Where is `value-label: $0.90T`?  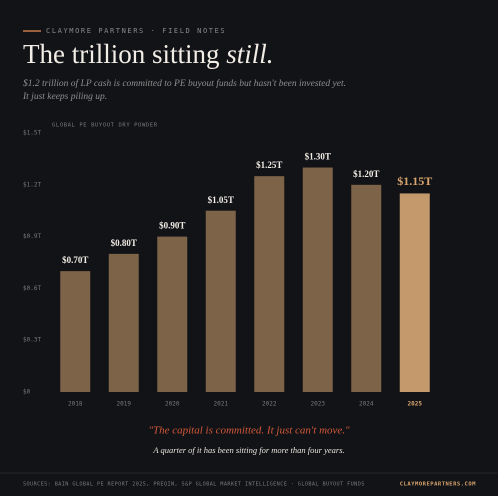
value-label: $0.90T is located at coordinates (172, 226).